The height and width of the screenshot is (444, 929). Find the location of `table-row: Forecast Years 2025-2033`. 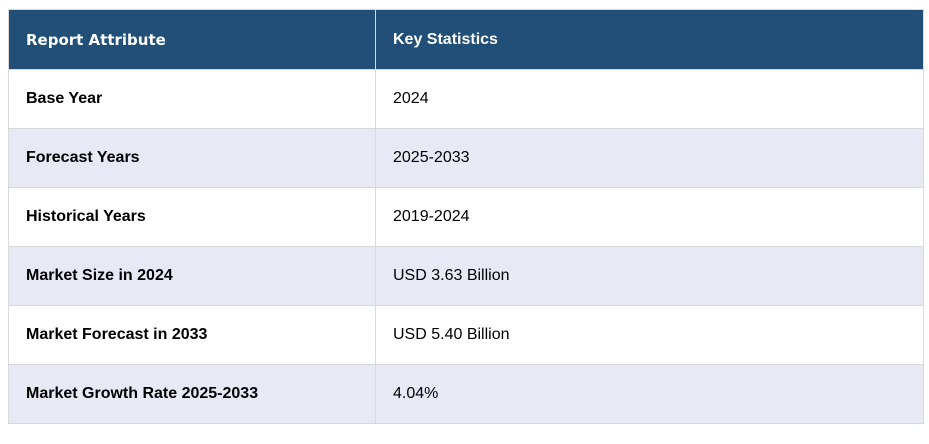

table-row: Forecast Years 2025-2033 is located at coordinates (466, 158).